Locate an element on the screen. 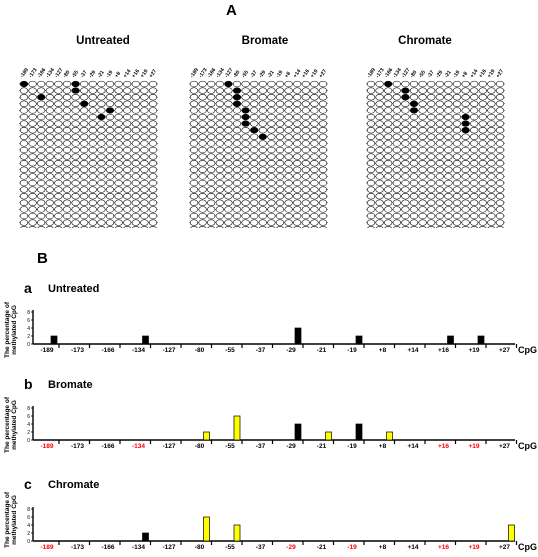 Image resolution: width=538 pixels, height=557 pixels. x-tick-label: -37 is located at coordinates (261, 446).